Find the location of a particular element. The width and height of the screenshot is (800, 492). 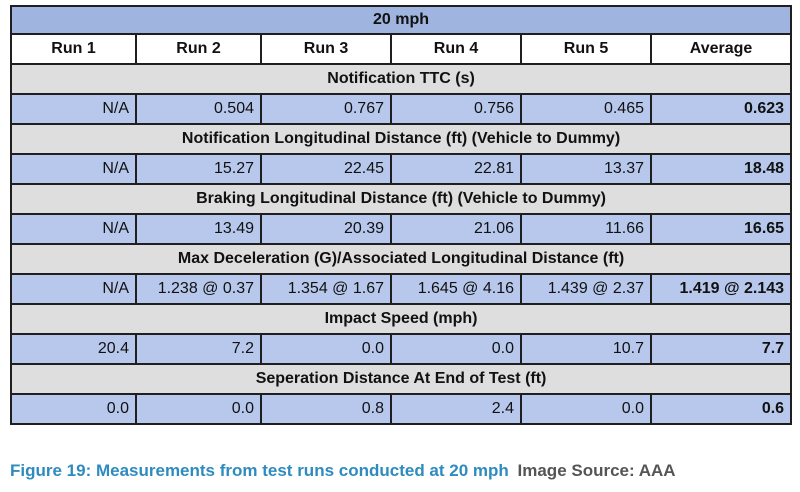

section-header-row: Notification TTC (s) is located at coordinates (401, 79).